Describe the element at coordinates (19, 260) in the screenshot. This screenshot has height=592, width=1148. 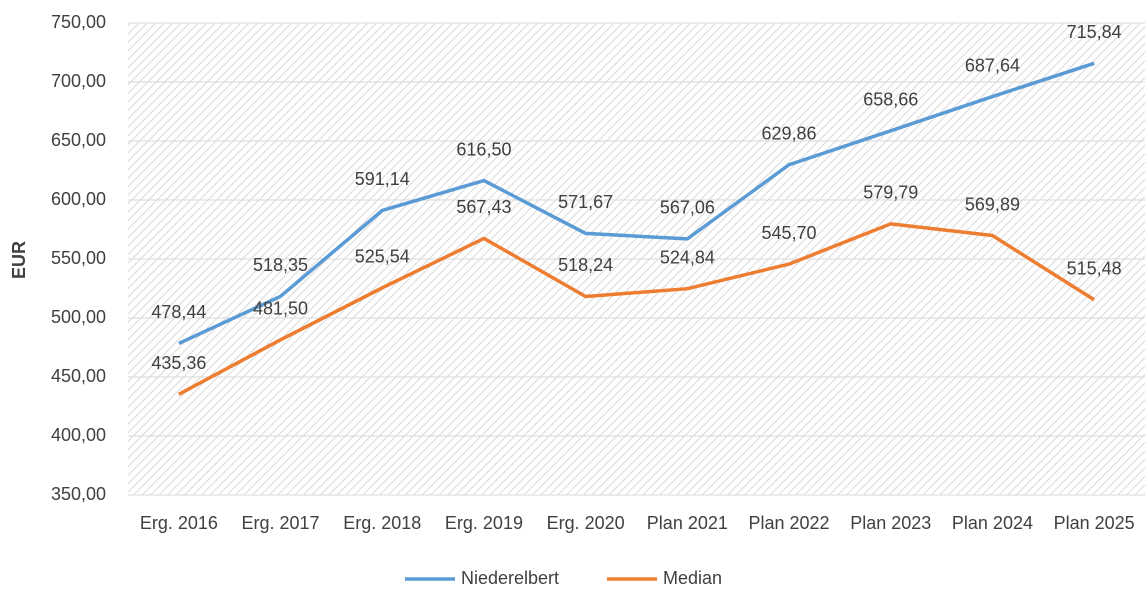
I see `y-axis-label: EUR` at that location.